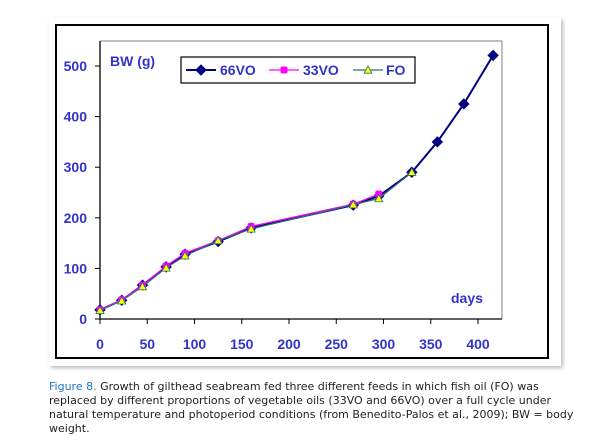 Image resolution: width=600 pixels, height=440 pixels. I want to click on figure-label: Figure 8., so click(73, 386).